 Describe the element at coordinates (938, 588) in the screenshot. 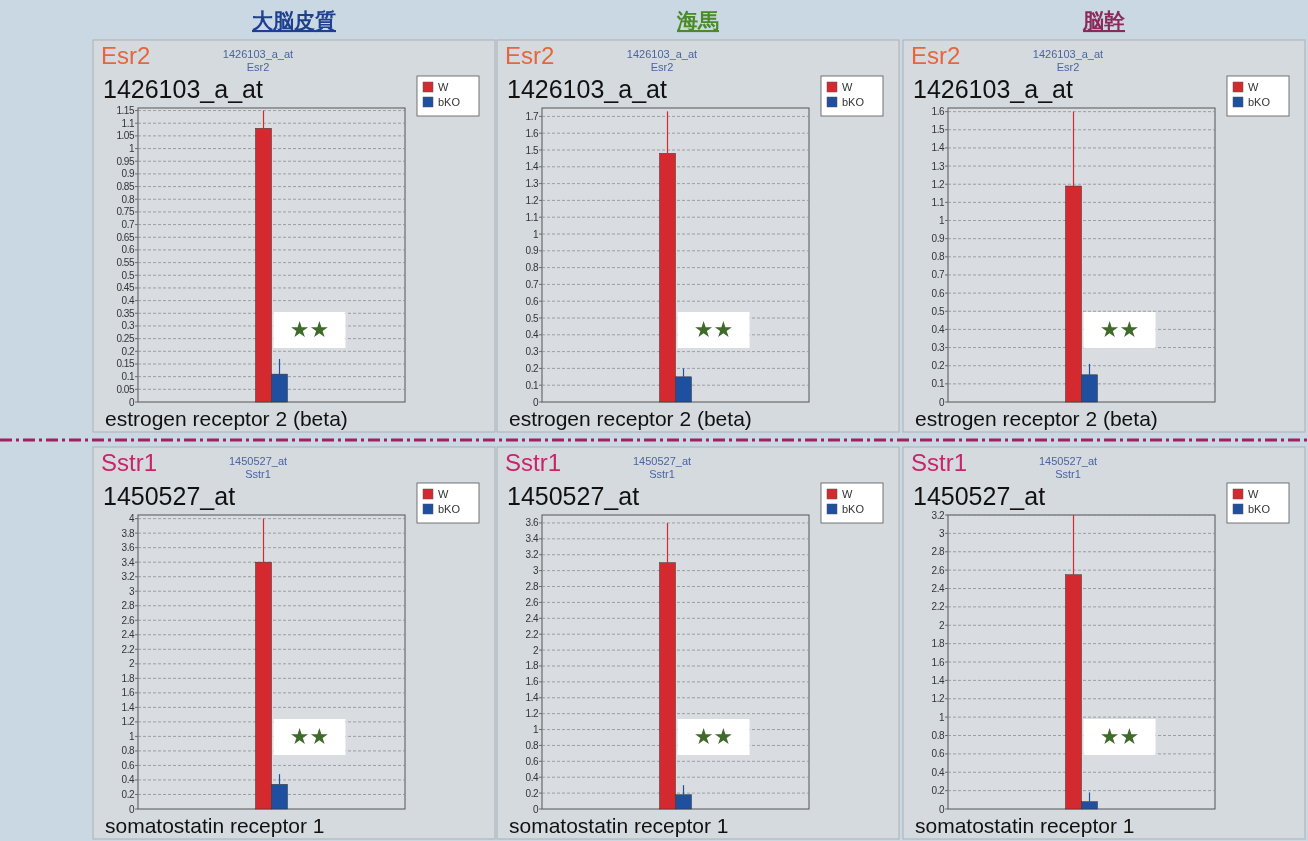

I see `y-tick-label: 2.4` at that location.